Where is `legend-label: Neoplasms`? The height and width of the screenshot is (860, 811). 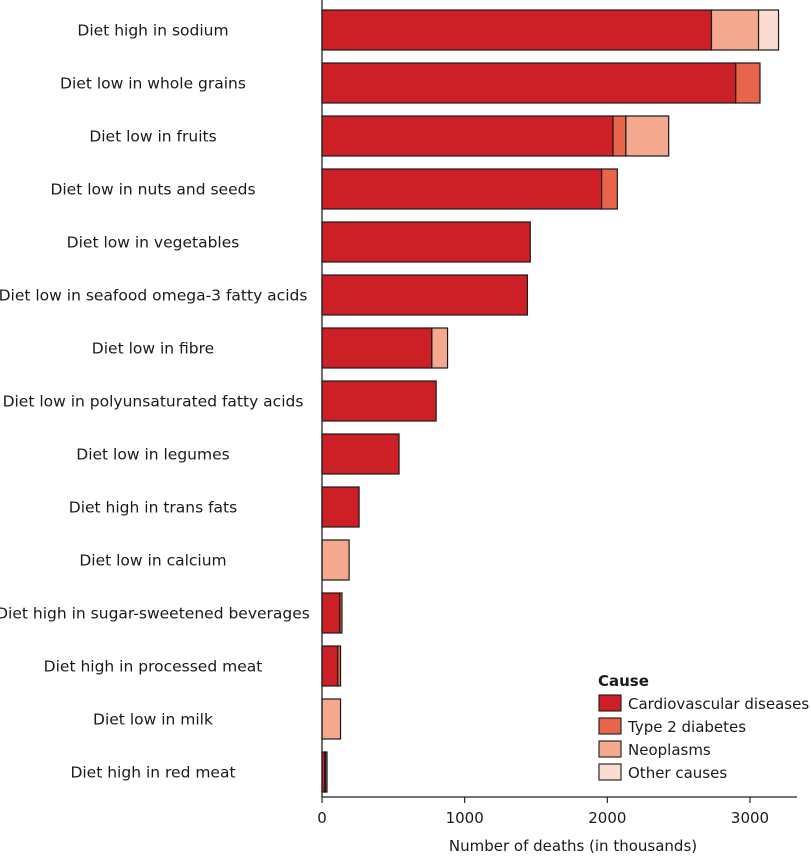 legend-label: Neoplasms is located at coordinates (669, 750).